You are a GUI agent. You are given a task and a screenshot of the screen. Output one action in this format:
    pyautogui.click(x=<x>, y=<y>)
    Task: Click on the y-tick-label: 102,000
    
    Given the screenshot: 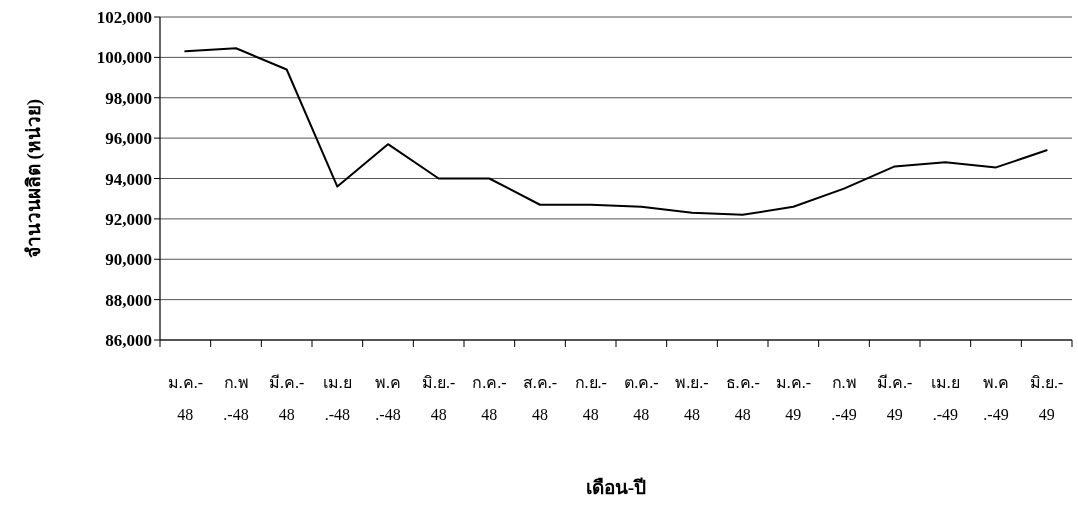 What is the action you would take?
    pyautogui.click(x=124, y=17)
    